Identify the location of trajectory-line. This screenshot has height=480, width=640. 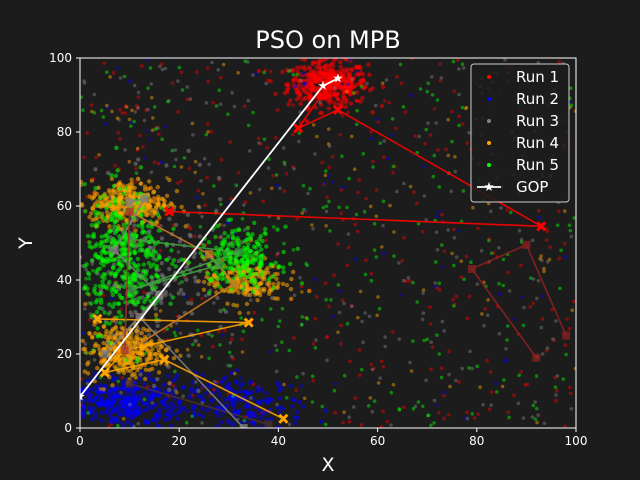
(185, 264).